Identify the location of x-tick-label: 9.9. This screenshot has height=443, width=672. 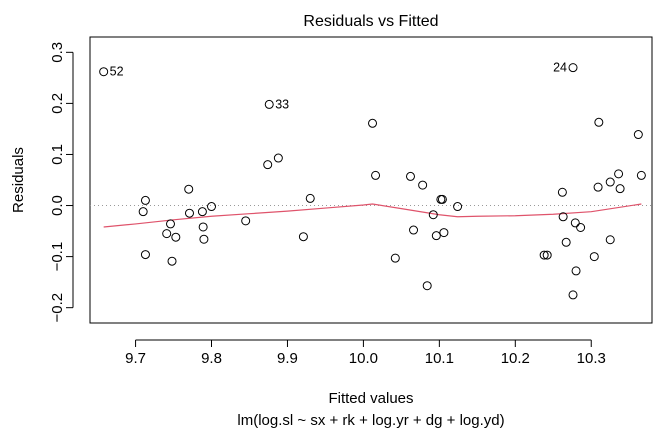
(287, 358).